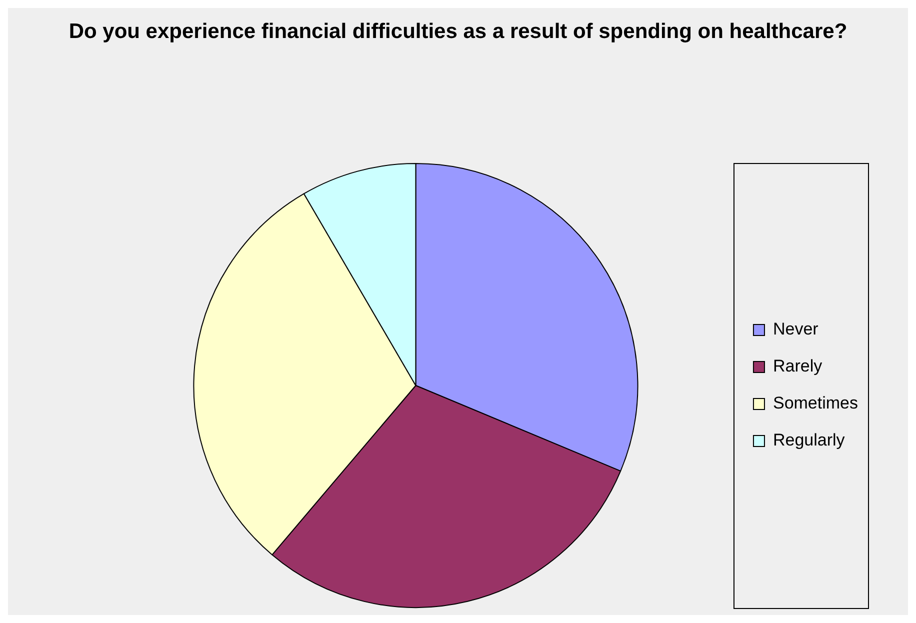 This screenshot has height=623, width=916. What do you see at coordinates (458, 32) in the screenshot?
I see `chart-title: Do you experience financial difficulties as a result of spending on healthcare?` at bounding box center [458, 32].